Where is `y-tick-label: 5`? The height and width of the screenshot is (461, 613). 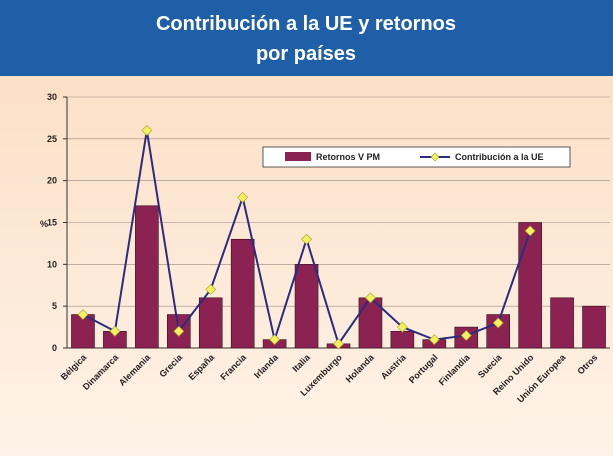 y-tick-label: 5 is located at coordinates (54, 306).